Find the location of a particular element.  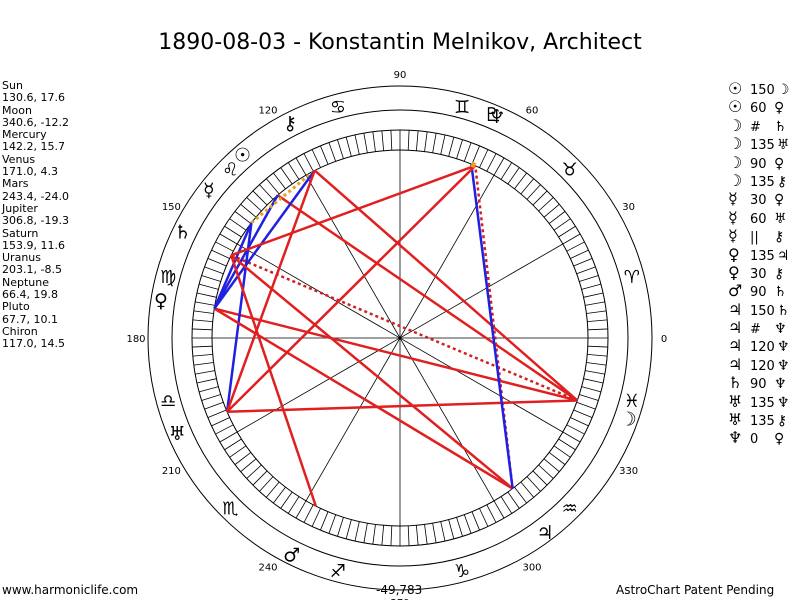

aspect-angle: 60 is located at coordinates (758, 219).